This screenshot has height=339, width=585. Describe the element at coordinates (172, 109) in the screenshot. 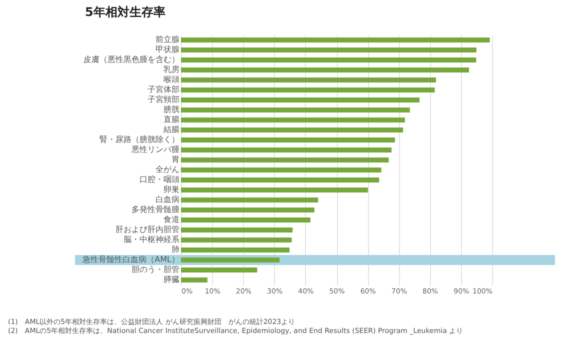

I see `y-tick-label: 膀胱` at that location.